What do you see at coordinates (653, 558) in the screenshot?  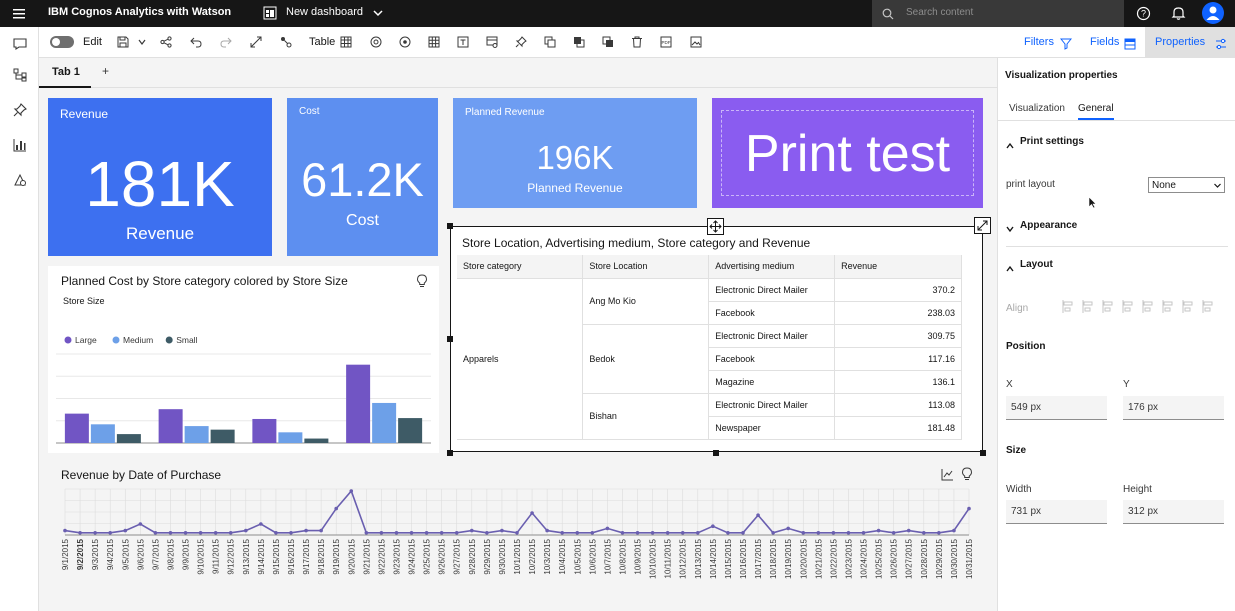 I see `x-tick-label: 10/10/2015` at bounding box center [653, 558].